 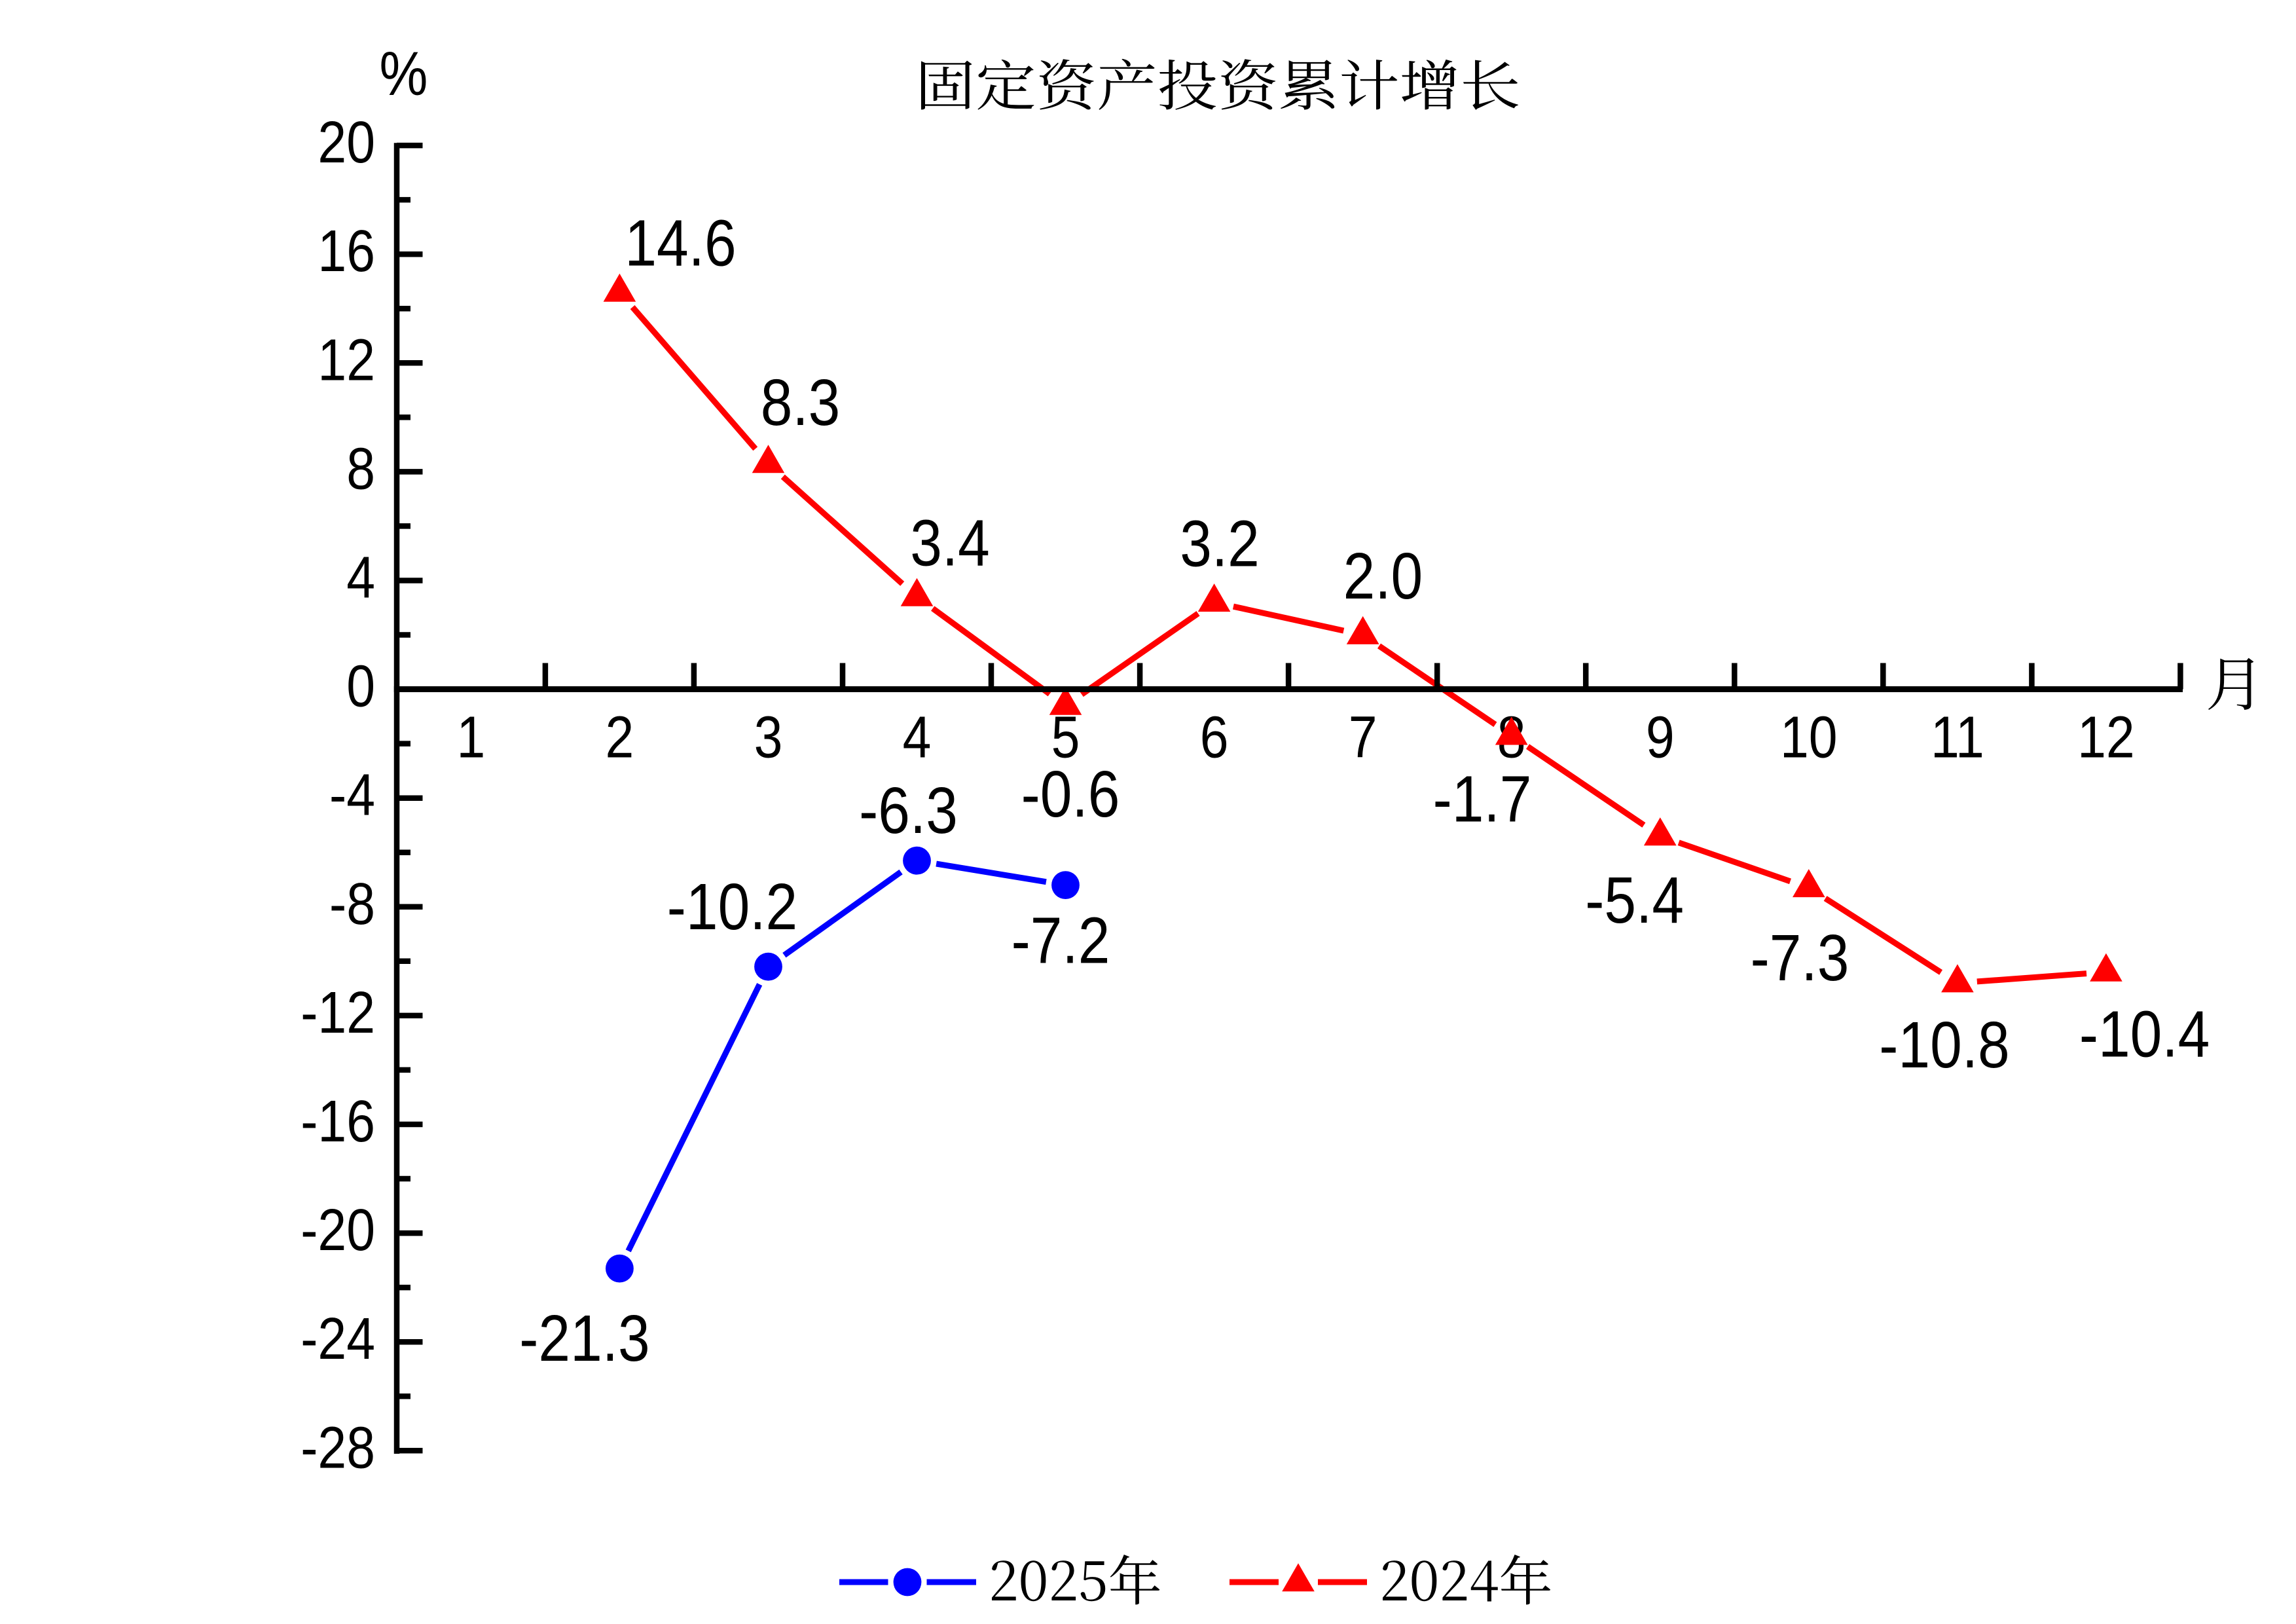 What do you see at coordinates (338, 1229) in the screenshot?
I see `svg-text: -20` at bounding box center [338, 1229].